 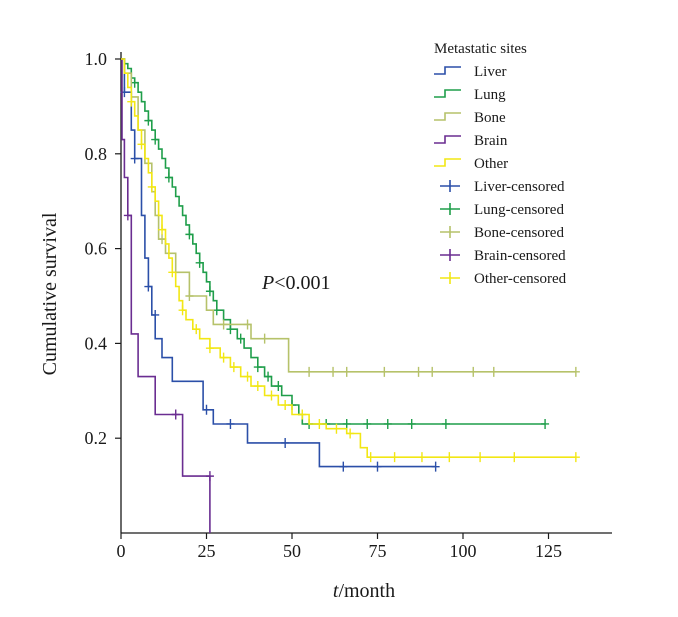 What do you see at coordinates (548, 551) in the screenshot?
I see `x-tick-label-5: 125` at bounding box center [548, 551].